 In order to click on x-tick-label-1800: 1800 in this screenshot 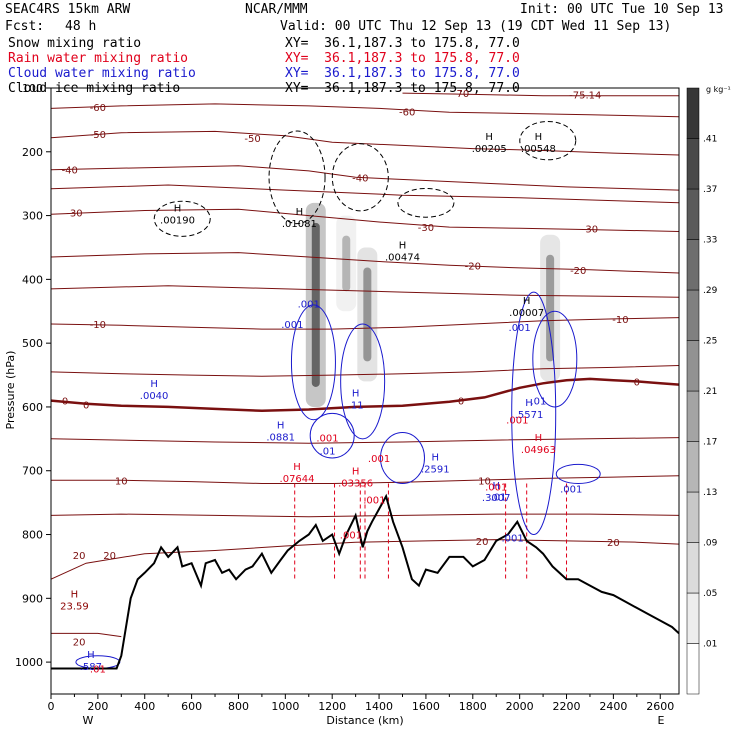, I will do `click(473, 706)`.